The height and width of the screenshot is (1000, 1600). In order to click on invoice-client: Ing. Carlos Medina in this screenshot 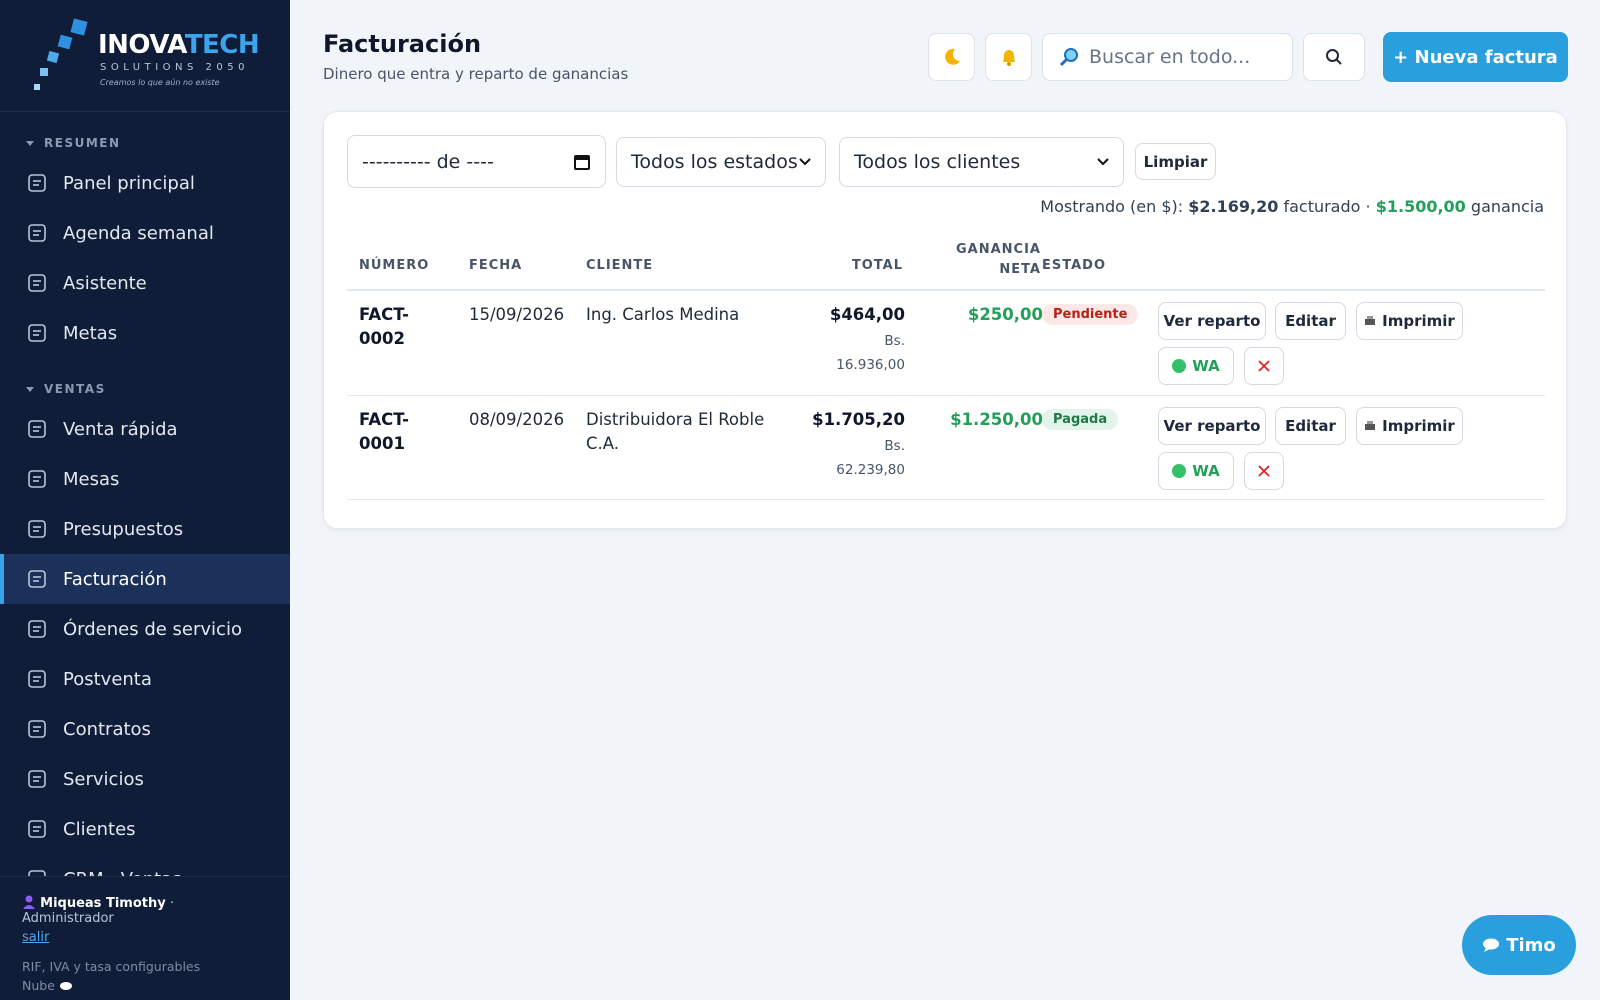, I will do `click(663, 314)`.